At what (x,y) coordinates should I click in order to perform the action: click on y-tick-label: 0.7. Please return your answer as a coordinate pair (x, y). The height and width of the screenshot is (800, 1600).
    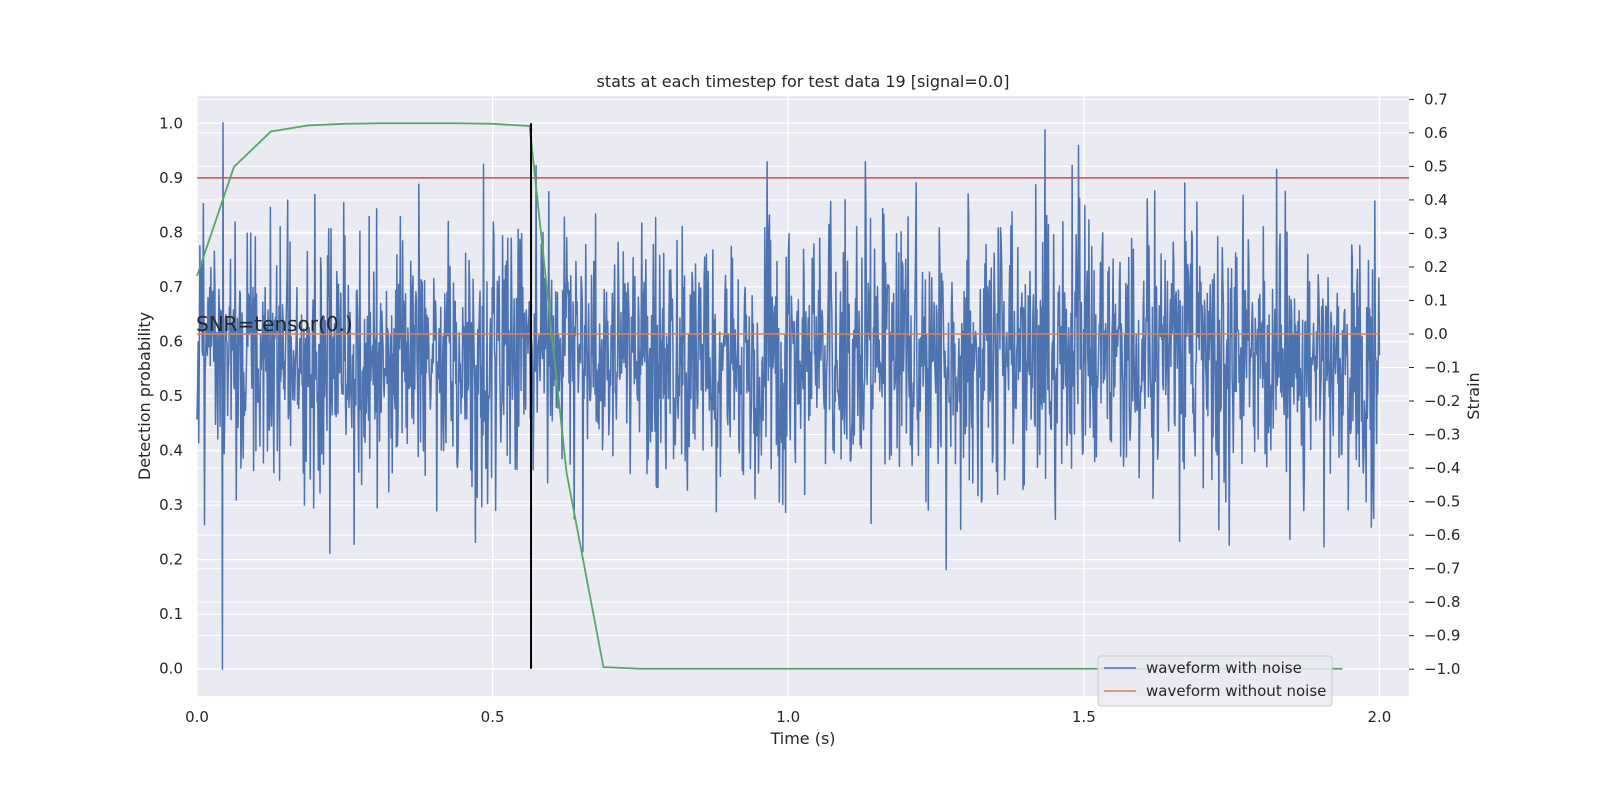
    Looking at the image, I should click on (171, 287).